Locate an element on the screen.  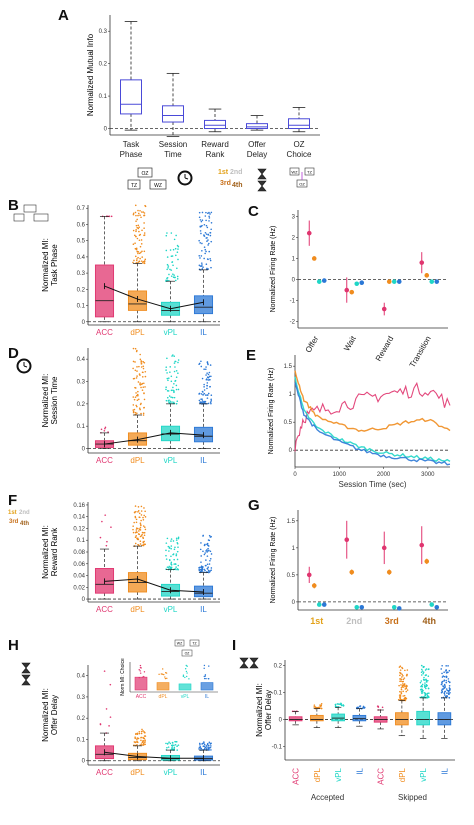
inset-category-label: dPL is located at coordinates (163, 697).